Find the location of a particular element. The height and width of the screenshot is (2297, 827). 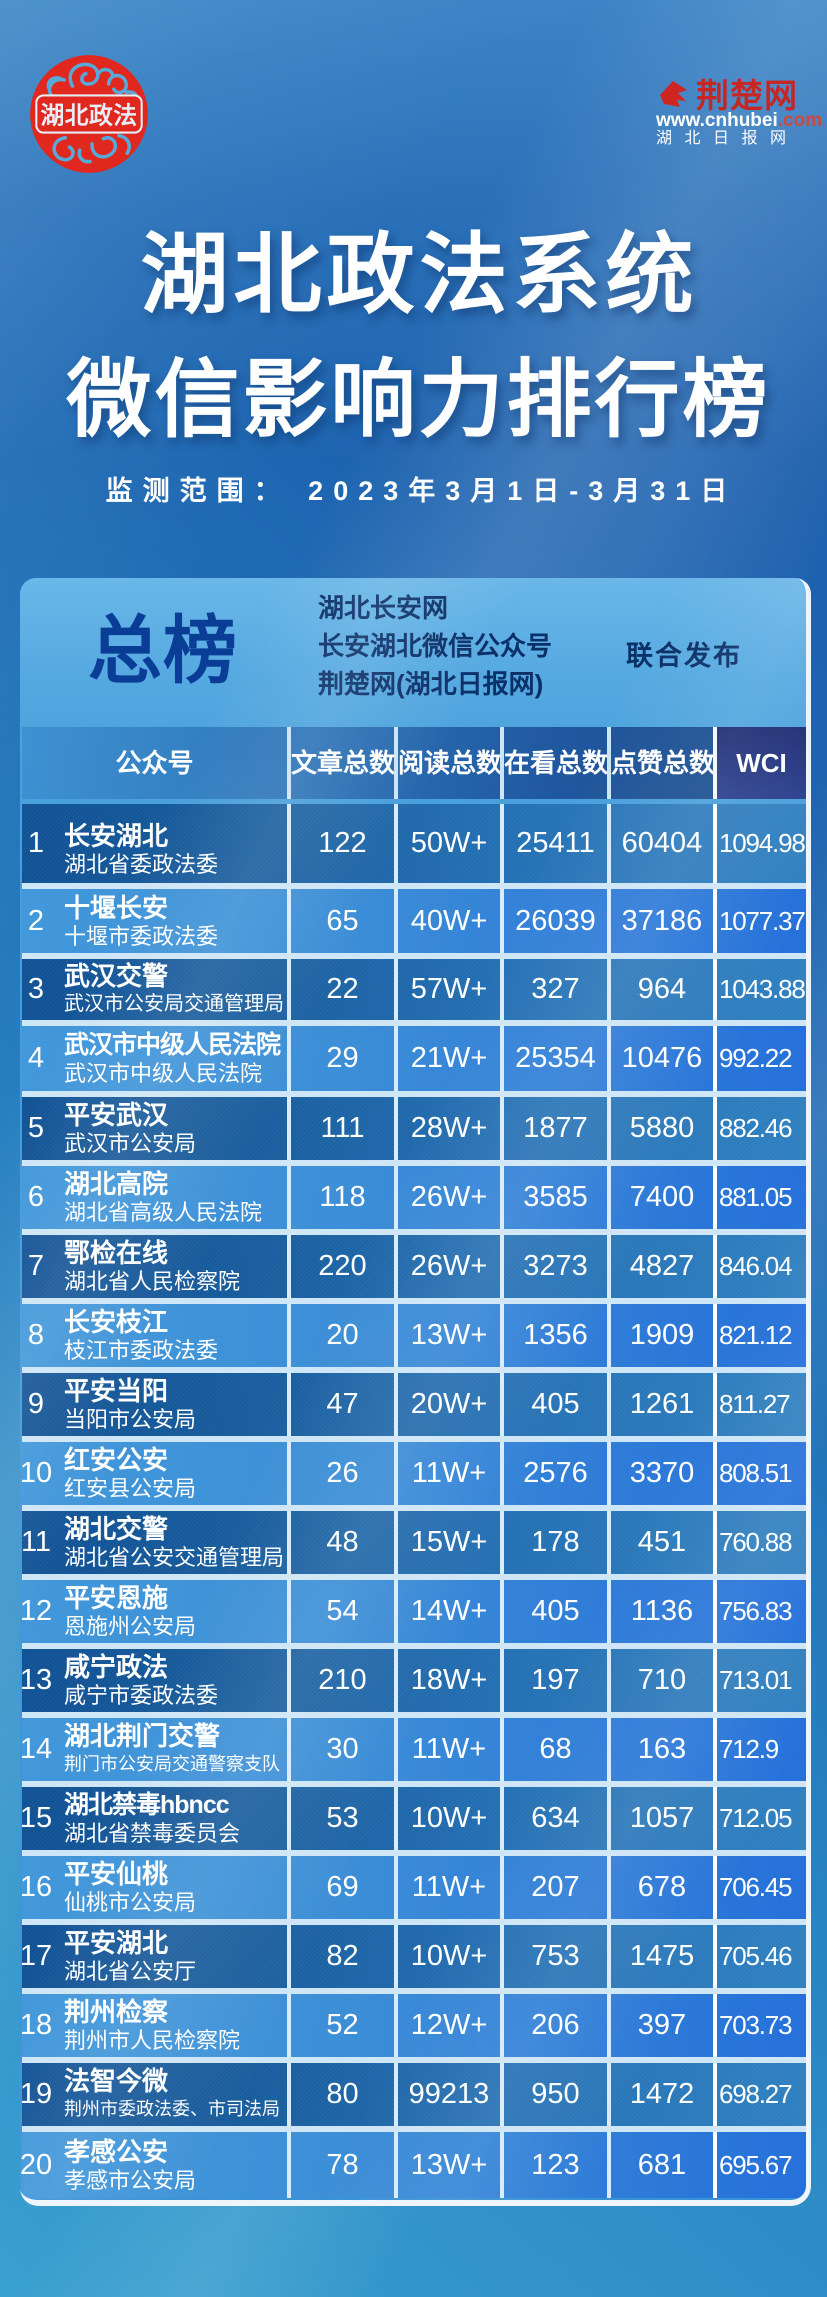

svg-text: 荆楚网 is located at coordinates (747, 95).